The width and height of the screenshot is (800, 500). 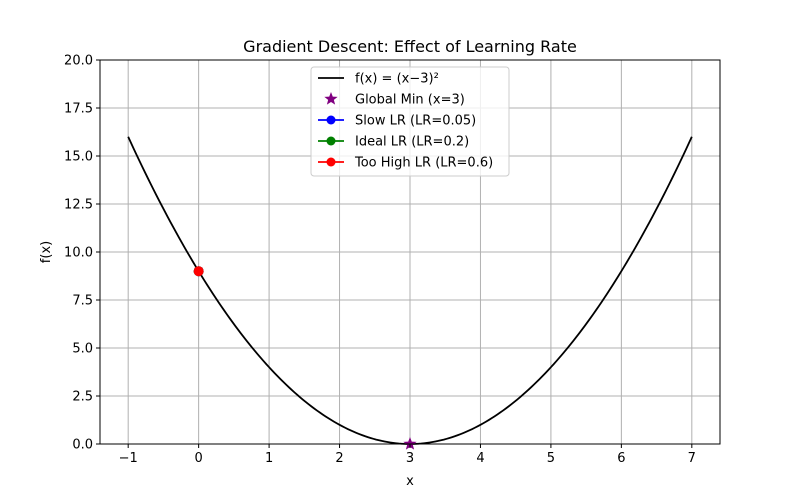 I want to click on series-point, so click(x=198, y=271).